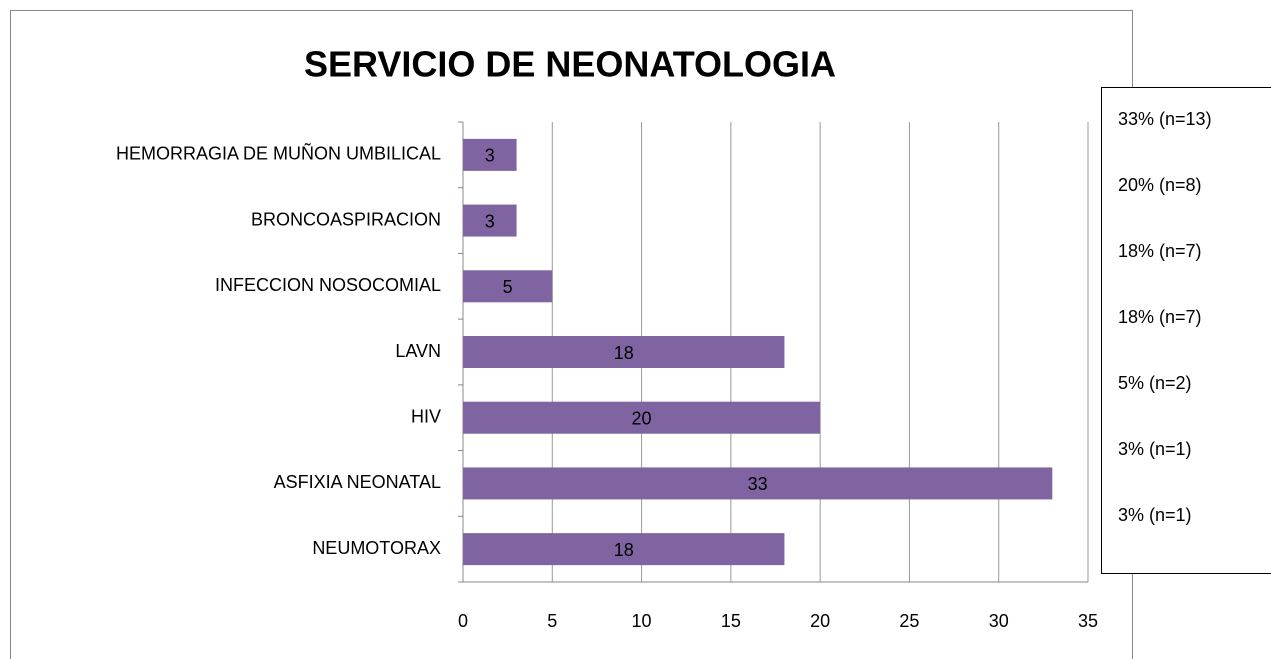 This screenshot has height=659, width=1271. Describe the element at coordinates (357, 482) in the screenshot. I see `y-tick-label: ASFIXIA NEONATAL` at that location.